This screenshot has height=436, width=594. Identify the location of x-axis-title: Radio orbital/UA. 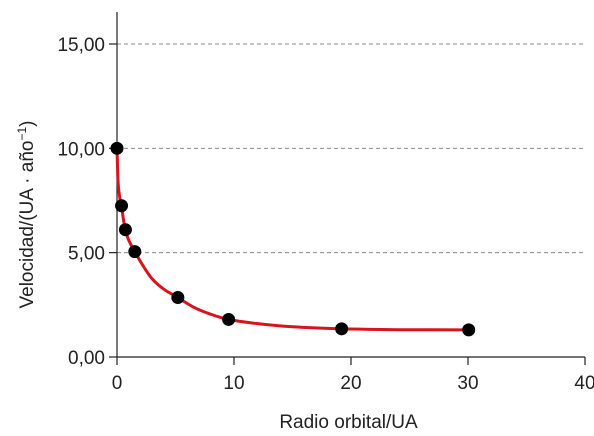
(348, 422).